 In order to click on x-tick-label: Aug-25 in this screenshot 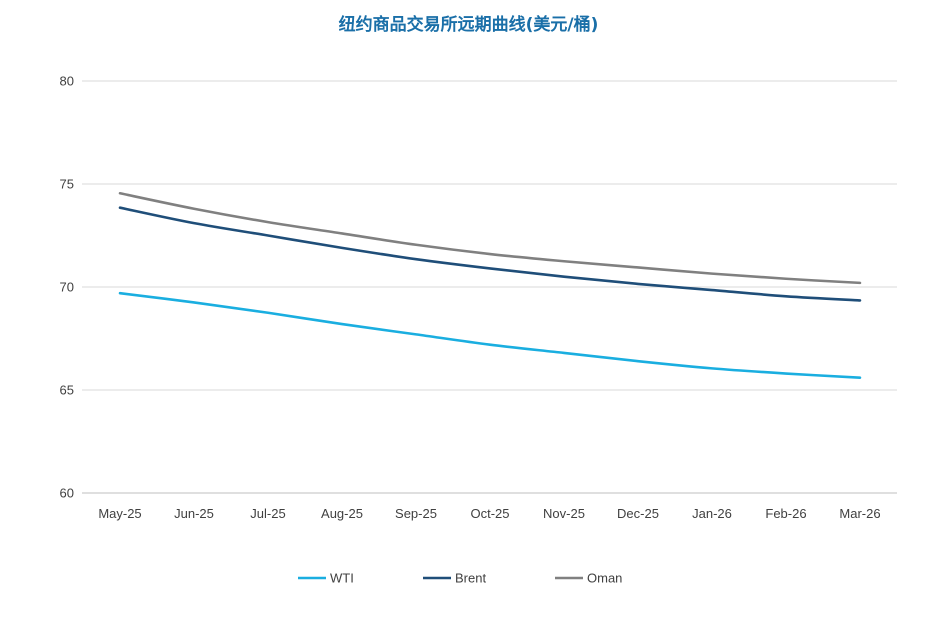, I will do `click(342, 513)`.